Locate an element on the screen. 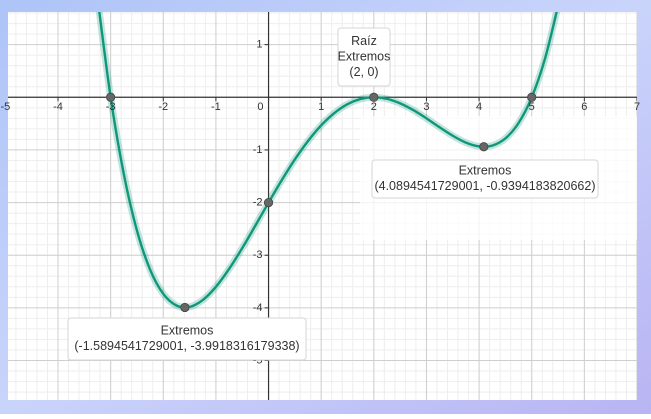 Image resolution: width=651 pixels, height=419 pixels. x-tick-label: 5 is located at coordinates (532, 107).